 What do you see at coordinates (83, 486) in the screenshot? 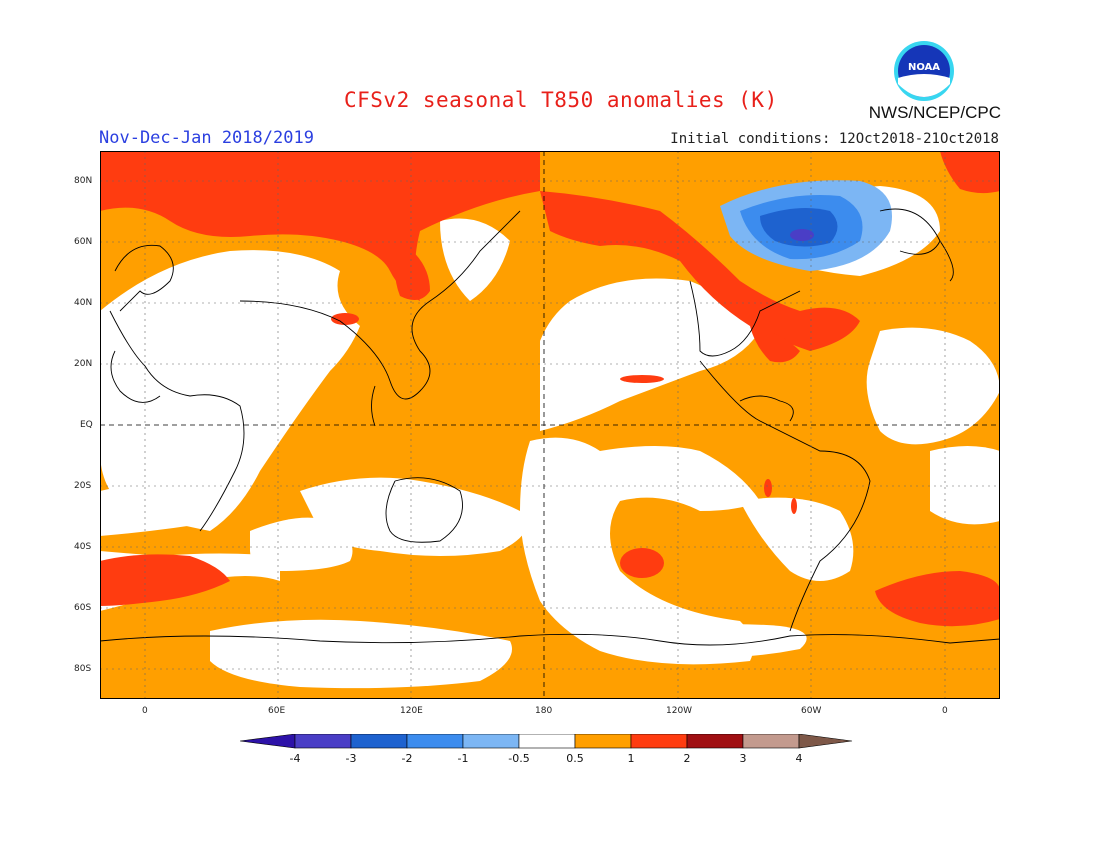
I see `lat-label-20s: 20S` at bounding box center [83, 486].